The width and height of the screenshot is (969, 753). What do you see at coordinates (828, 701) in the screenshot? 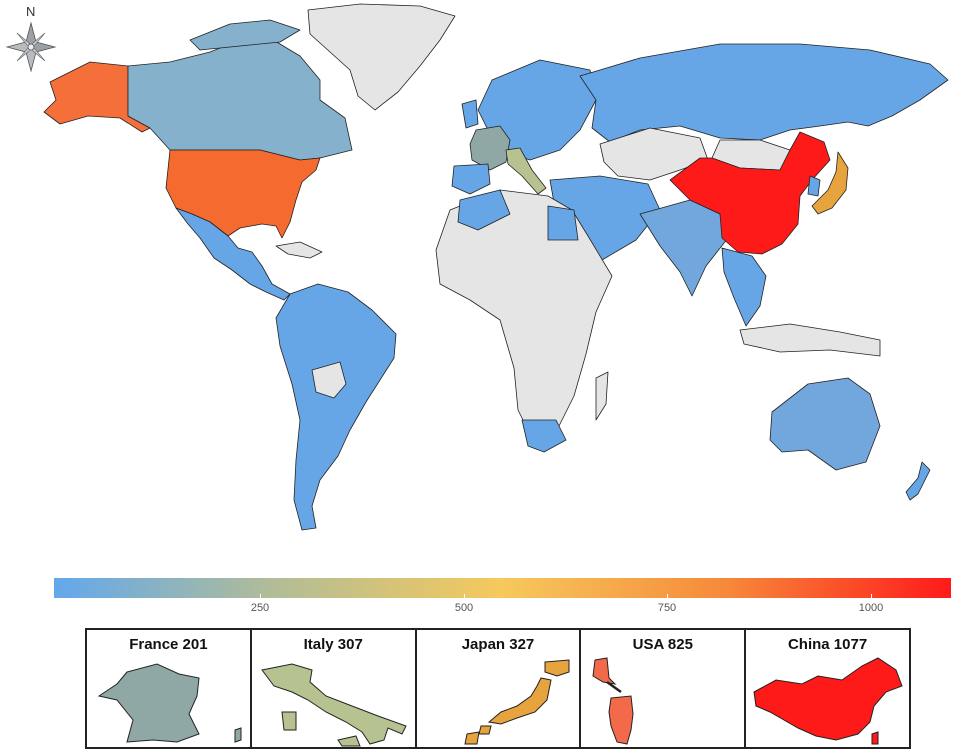
I see `china-outline-icon` at bounding box center [828, 701].